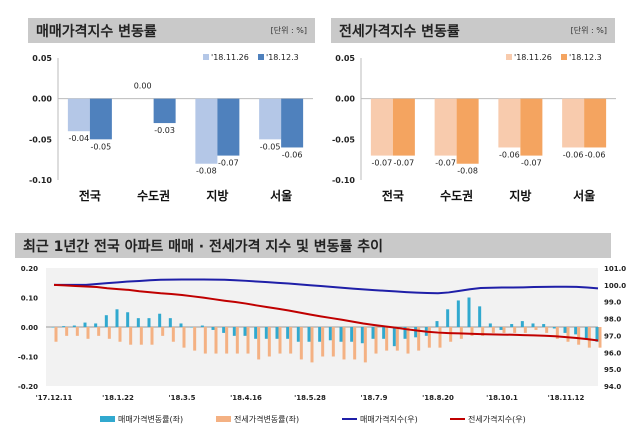 The image size is (640, 433). Describe the element at coordinates (497, 419) in the screenshot. I see `trend-legend-label: 전세가격지수(우)` at that location.